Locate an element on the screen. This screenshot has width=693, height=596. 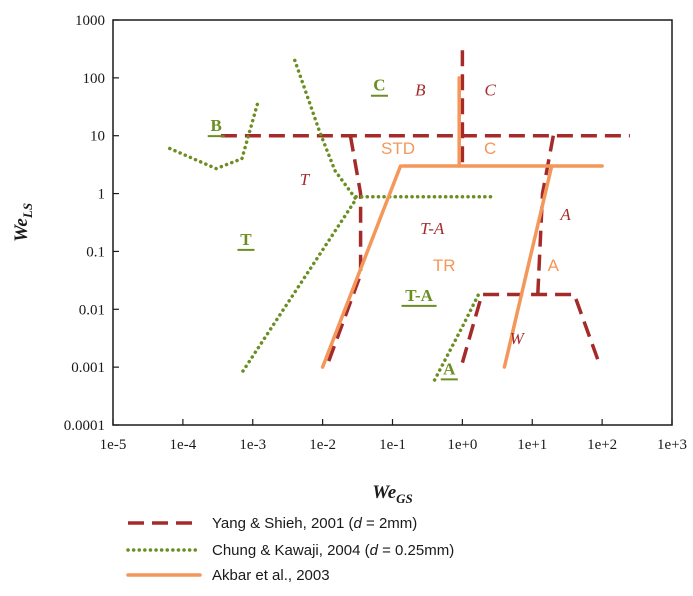
legend-label: Akbar et al., 2003 is located at coordinates (271, 575).